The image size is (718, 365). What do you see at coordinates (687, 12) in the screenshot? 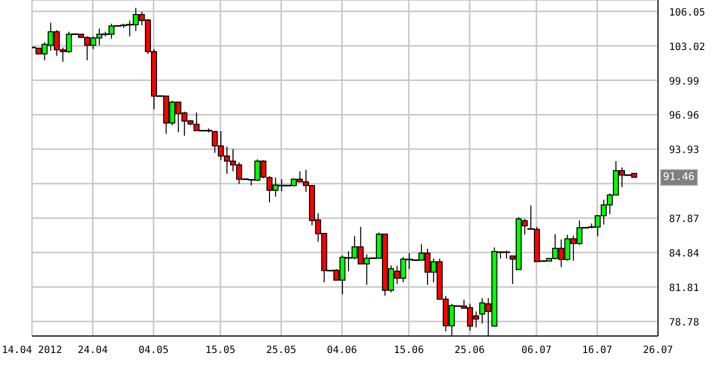
I see `y-tick-label: 106.05` at bounding box center [687, 12].